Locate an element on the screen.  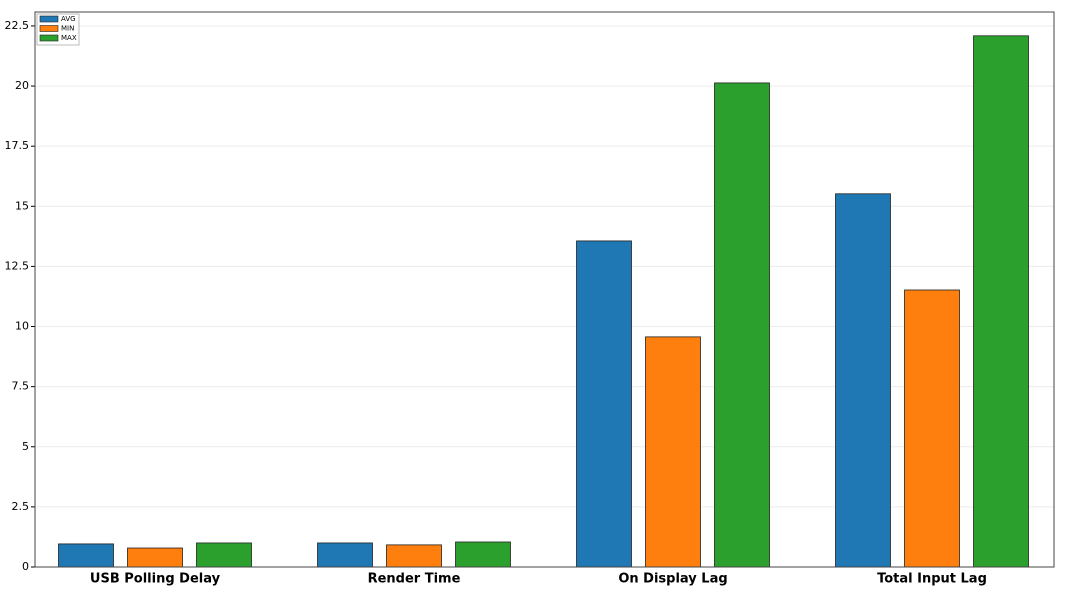
x-tick-label: On Display Lag is located at coordinates (672, 579).